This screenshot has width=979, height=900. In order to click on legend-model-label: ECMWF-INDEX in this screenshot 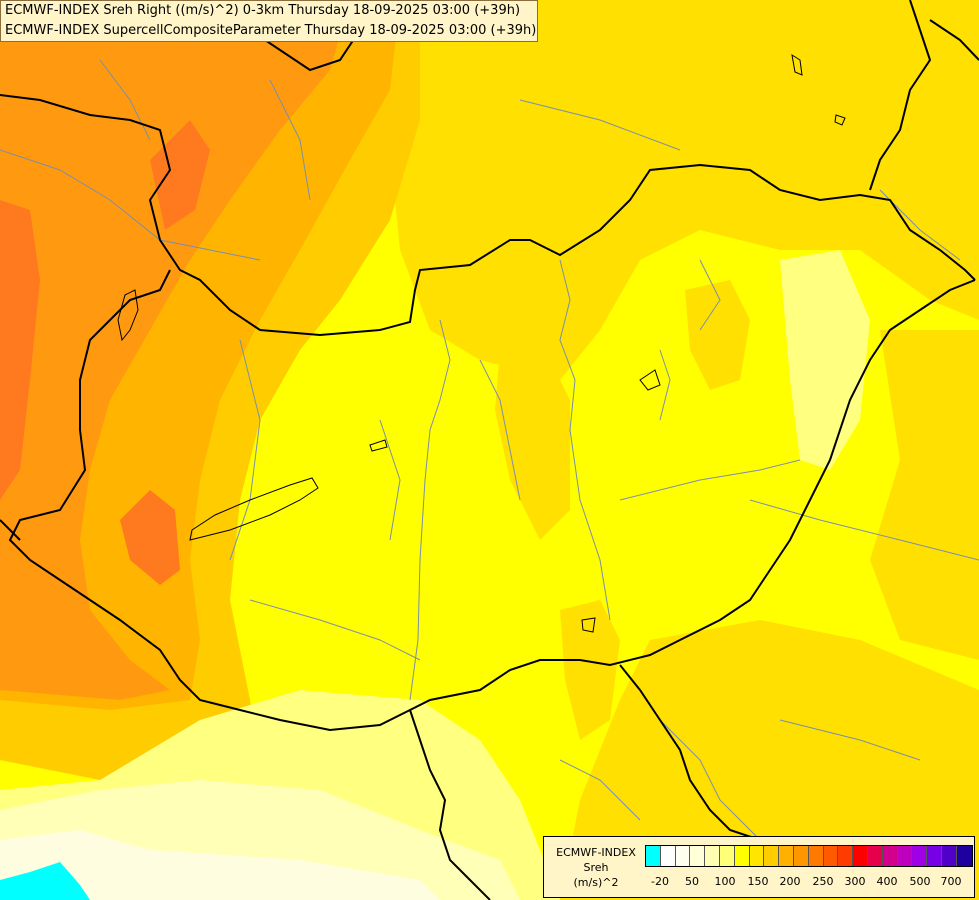, I will do `click(596, 852)`.